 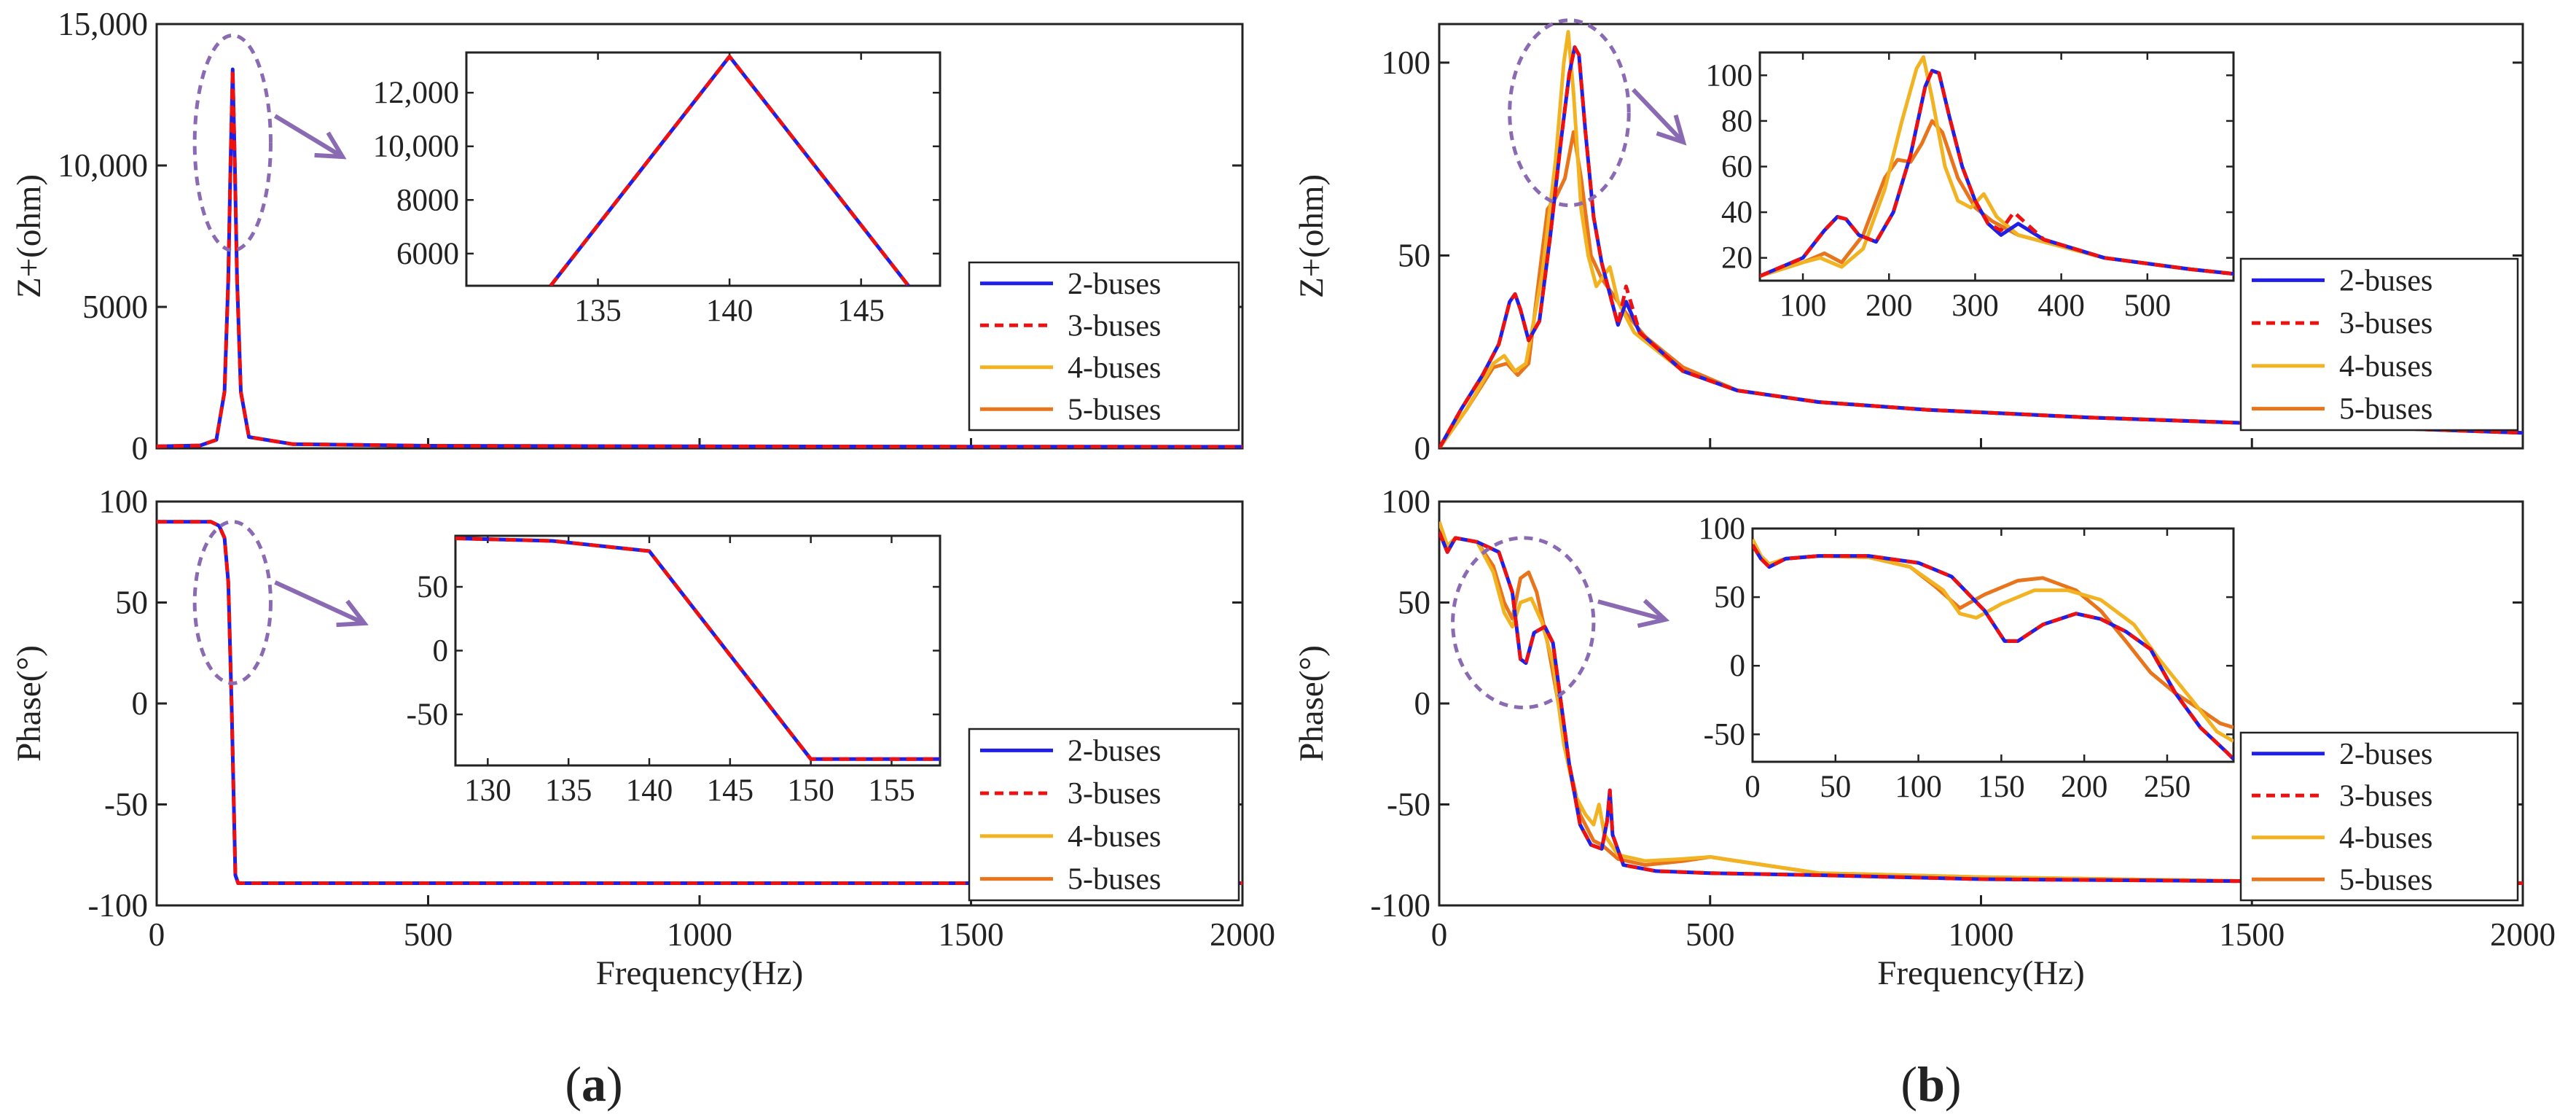 What do you see at coordinates (1737, 212) in the screenshot?
I see `inset-y-tick-label: 40` at bounding box center [1737, 212].